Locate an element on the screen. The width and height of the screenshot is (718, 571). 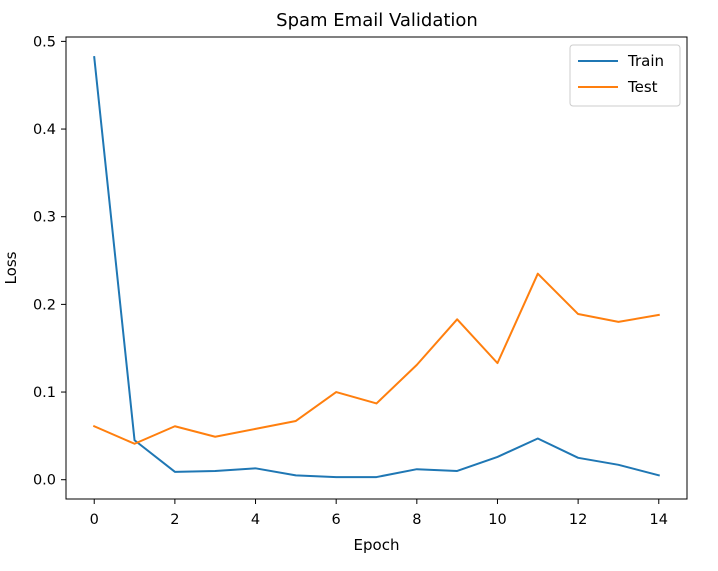
y-tick-label: 0.5 is located at coordinates (44, 42).